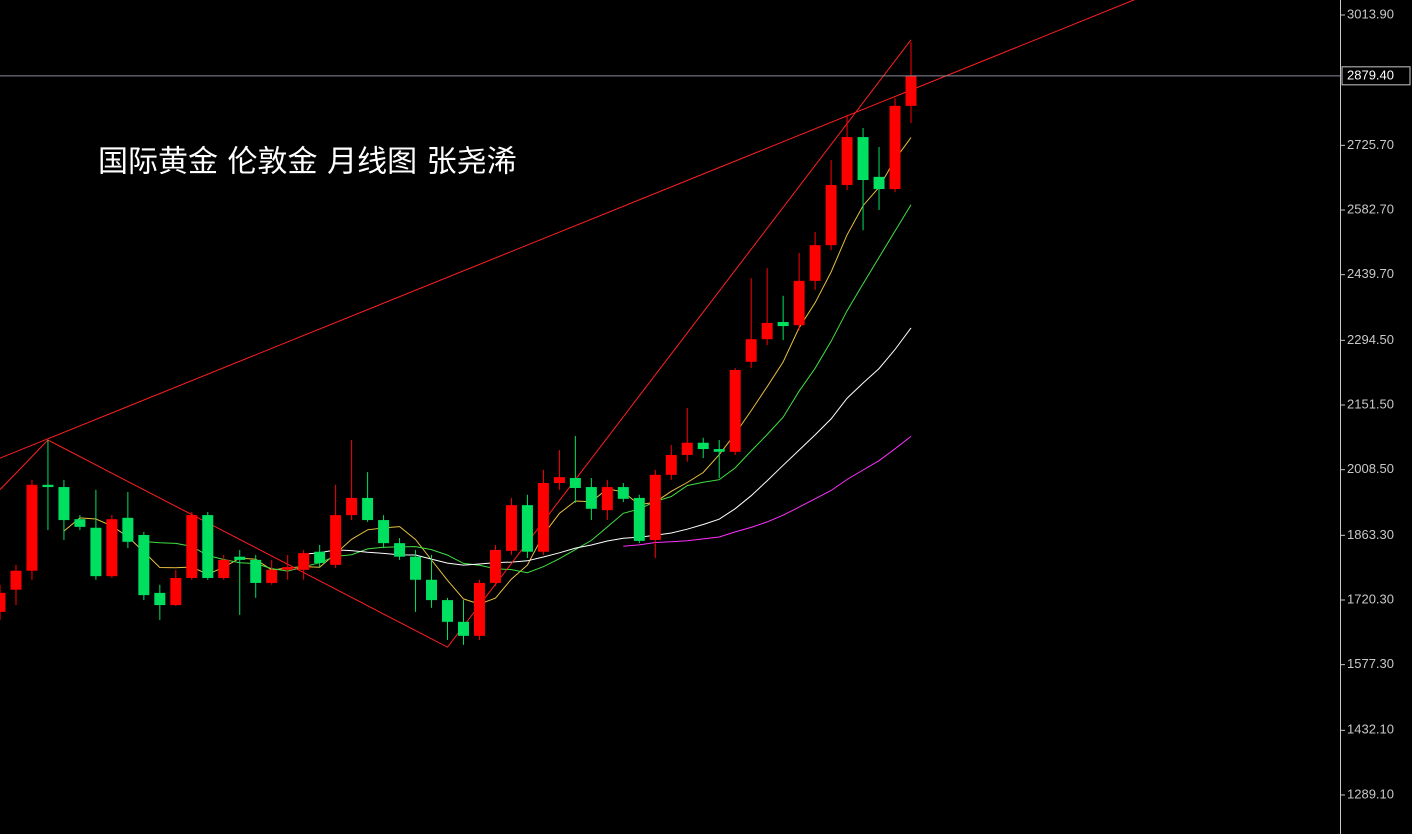 This screenshot has height=834, width=1412. What do you see at coordinates (1370, 663) in the screenshot?
I see `y-tick-label: 1577.30` at bounding box center [1370, 663].